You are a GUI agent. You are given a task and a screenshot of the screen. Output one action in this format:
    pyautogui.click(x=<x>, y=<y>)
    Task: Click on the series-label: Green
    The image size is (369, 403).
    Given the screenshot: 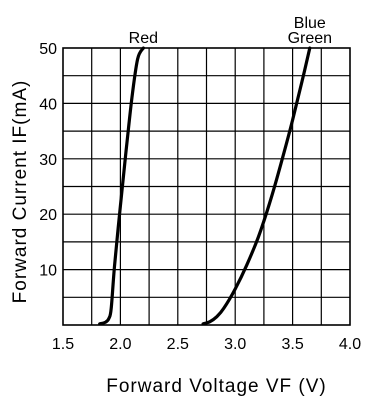 What is the action you would take?
    pyautogui.click(x=310, y=38)
    